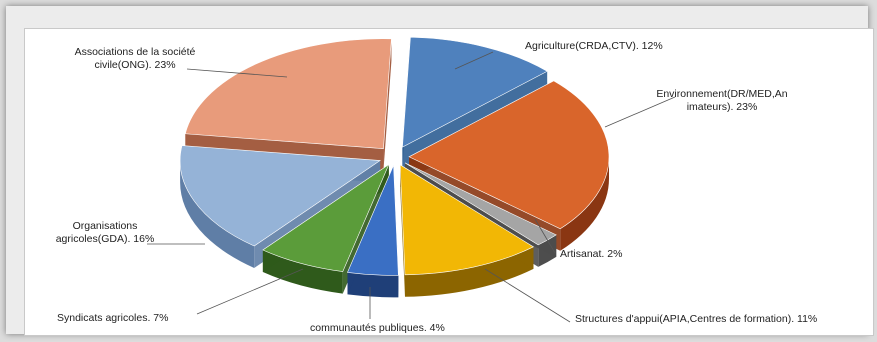 The image size is (877, 342). I want to click on slice-side-org, so click(217, 214).